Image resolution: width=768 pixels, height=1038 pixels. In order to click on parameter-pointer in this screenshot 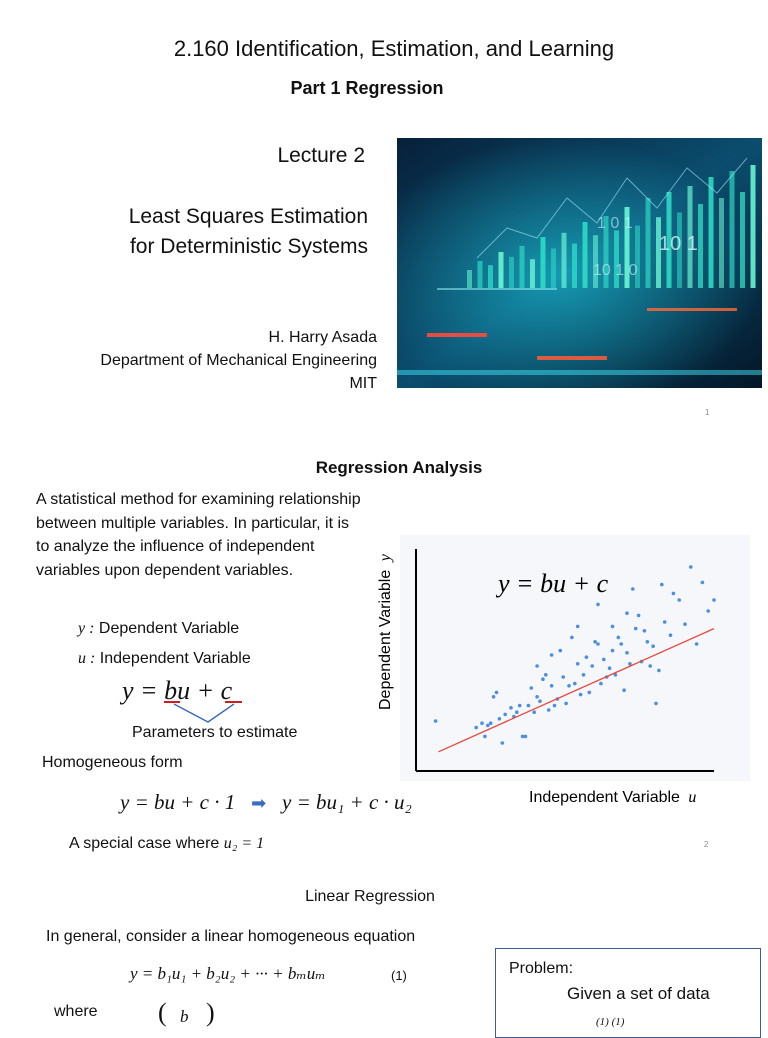, I will do `click(203, 712)`.